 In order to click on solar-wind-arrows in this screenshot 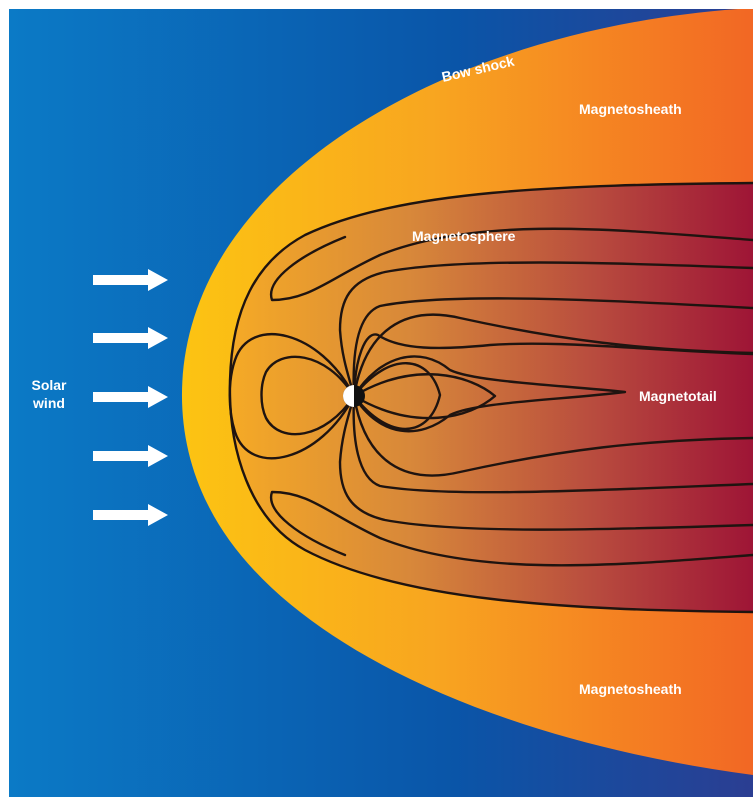, I will do `click(130, 397)`.